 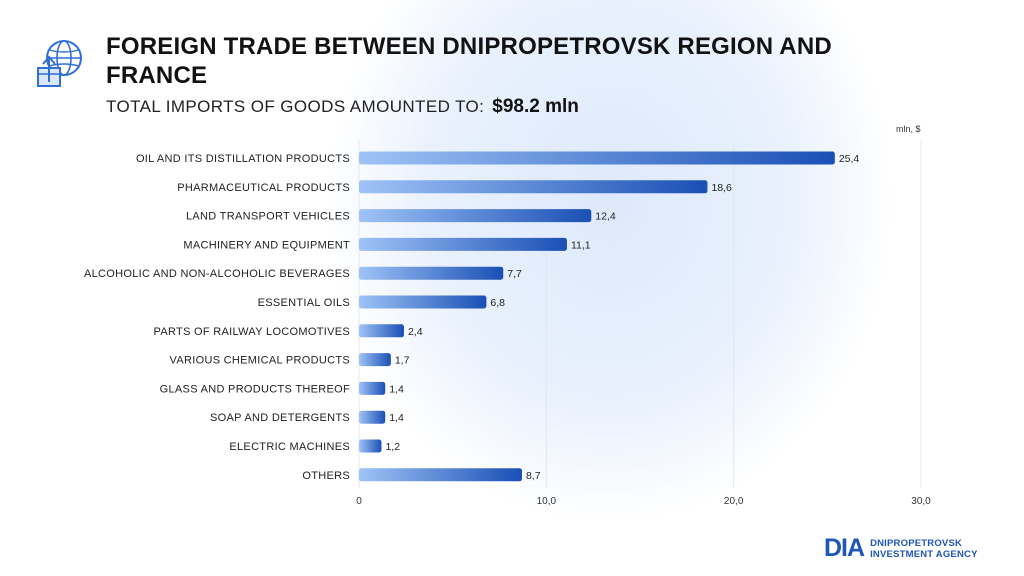 I want to click on x-tick-label: 0, so click(x=359, y=501).